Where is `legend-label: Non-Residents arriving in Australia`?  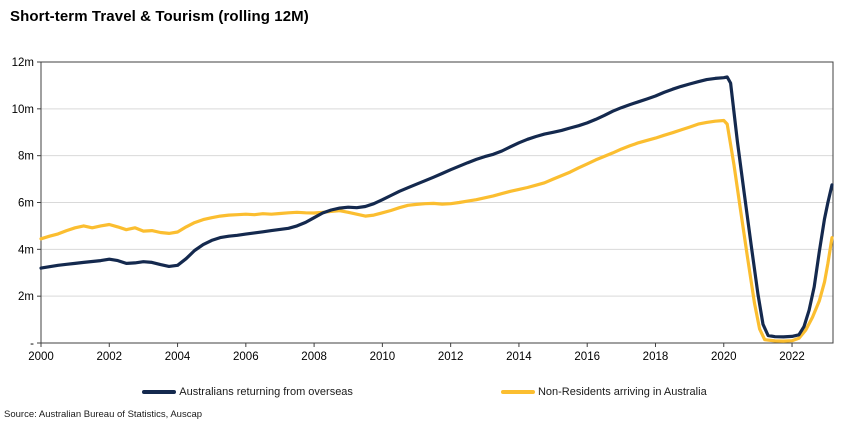 legend-label: Non-Residents arriving in Australia is located at coordinates (622, 392).